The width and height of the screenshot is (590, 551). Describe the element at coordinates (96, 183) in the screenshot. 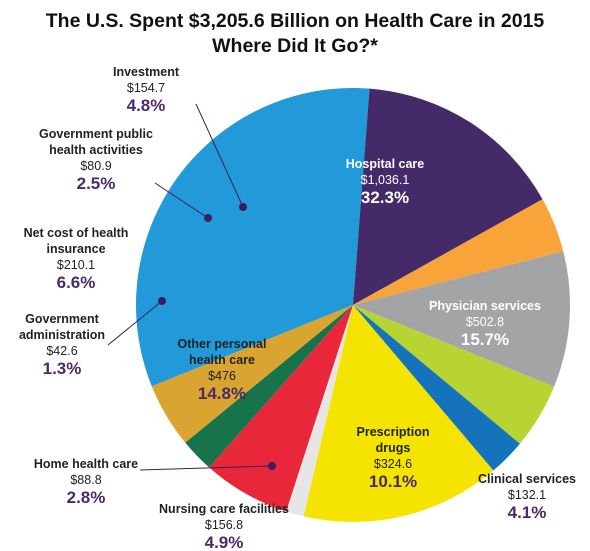

I see `slice-label-percent: 2.5%` at that location.